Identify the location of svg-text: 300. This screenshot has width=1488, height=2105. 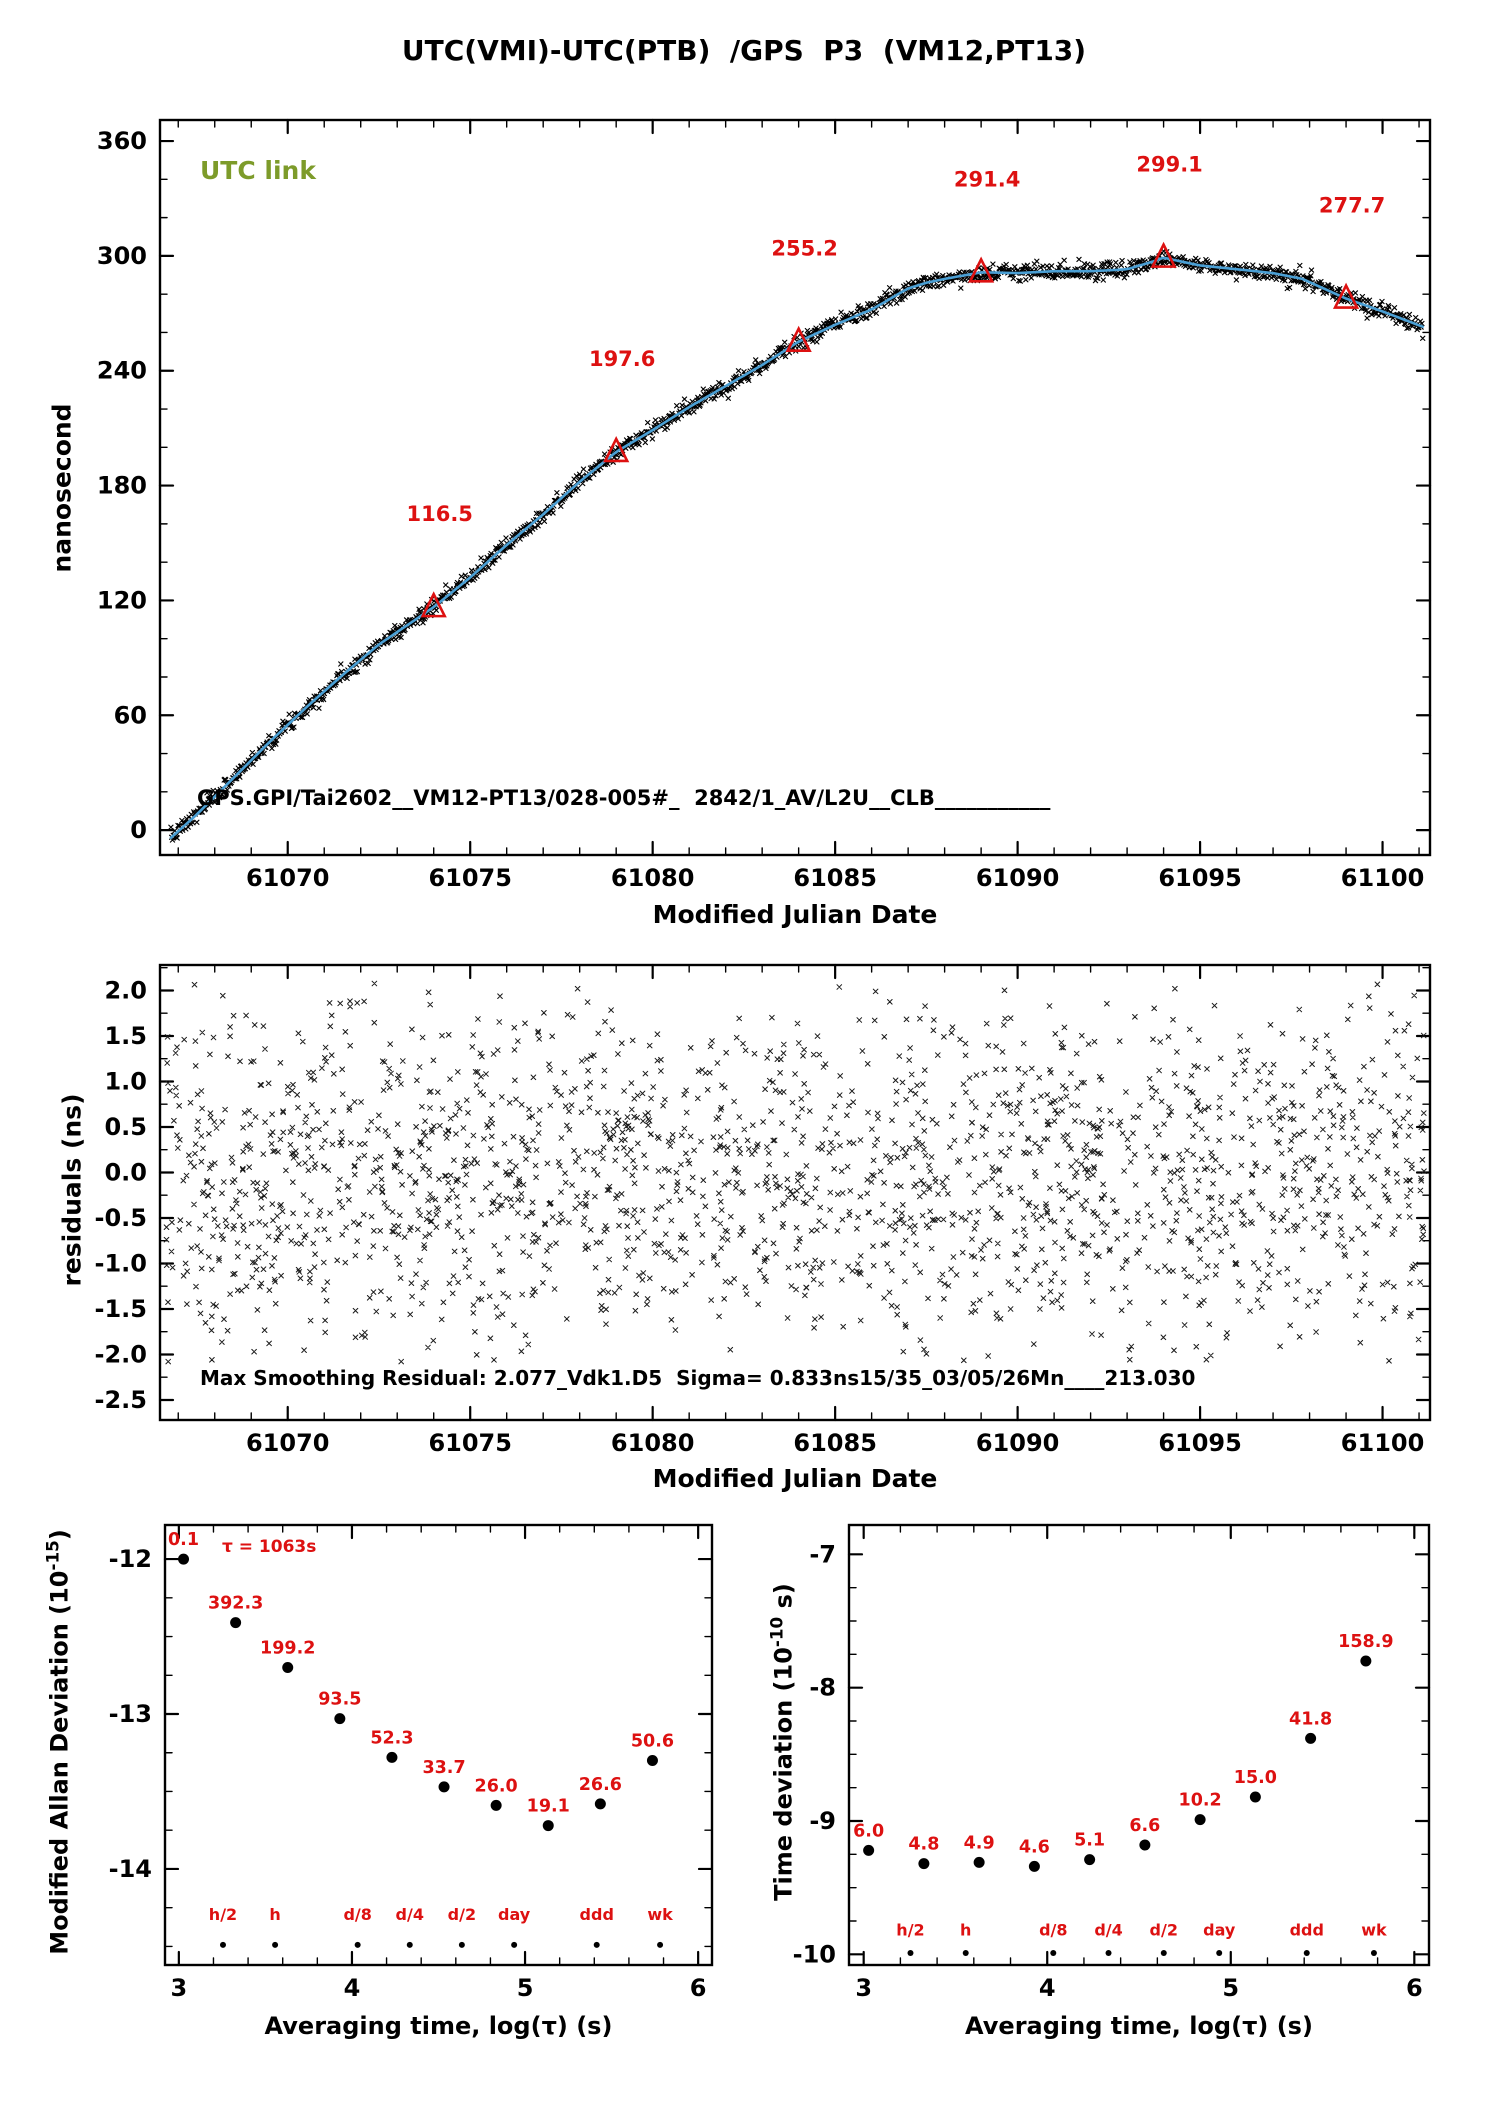
(122, 256).